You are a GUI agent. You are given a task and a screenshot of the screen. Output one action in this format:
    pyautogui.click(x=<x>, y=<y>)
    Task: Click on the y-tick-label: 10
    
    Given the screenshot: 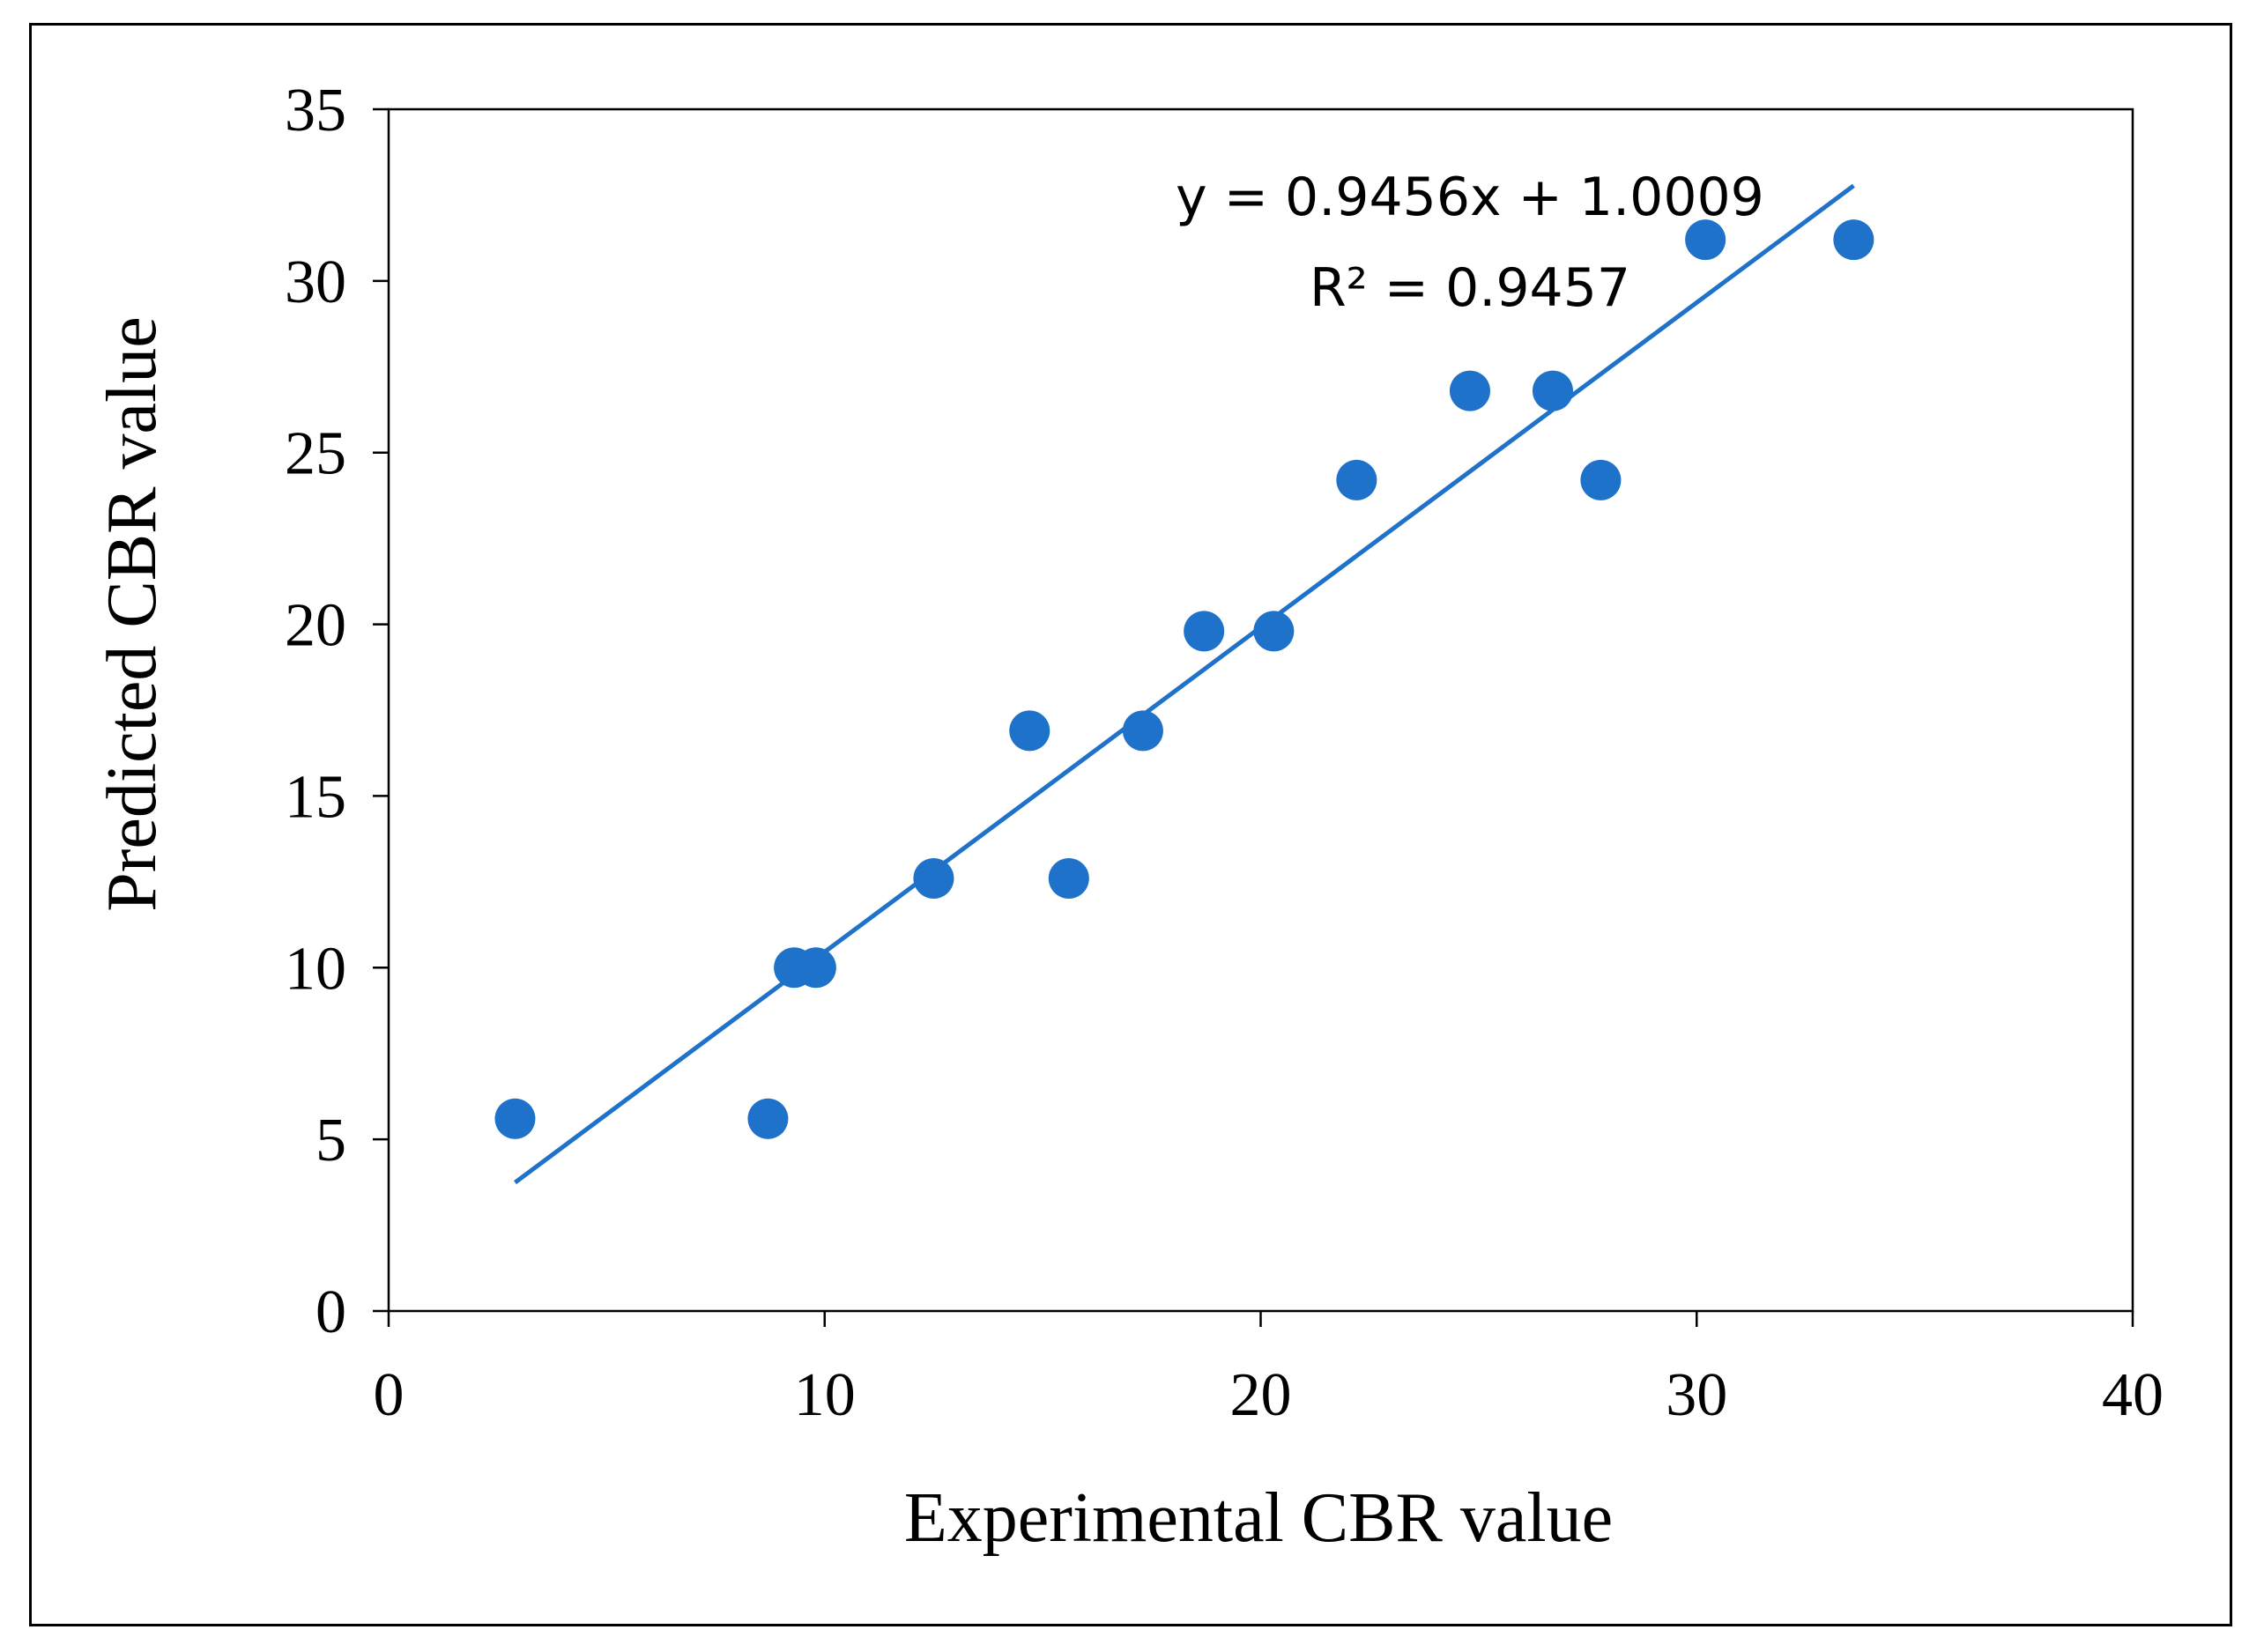 What is the action you would take?
    pyautogui.click(x=315, y=969)
    